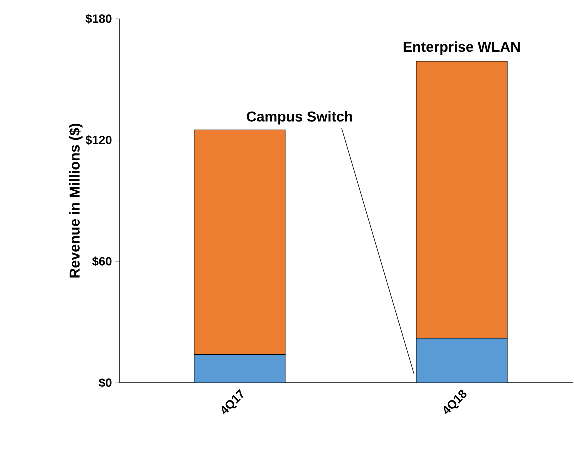  Describe the element at coordinates (299, 118) in the screenshot. I see `text: Campus Switch` at that location.